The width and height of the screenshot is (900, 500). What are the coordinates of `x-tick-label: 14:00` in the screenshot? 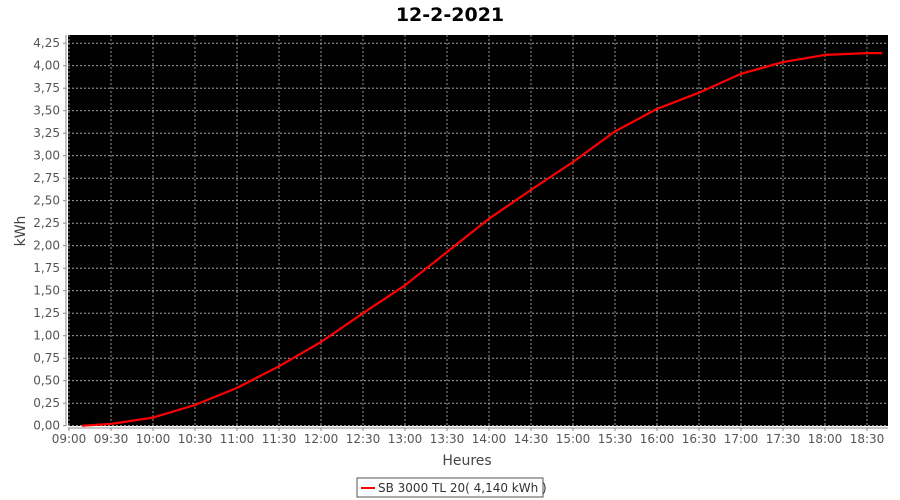 It's located at (489, 439).